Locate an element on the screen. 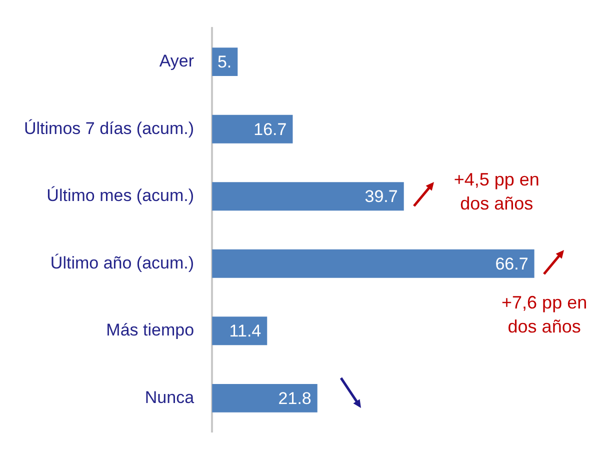 The width and height of the screenshot is (602, 460). y-tick-label: Nunca is located at coordinates (169, 397).